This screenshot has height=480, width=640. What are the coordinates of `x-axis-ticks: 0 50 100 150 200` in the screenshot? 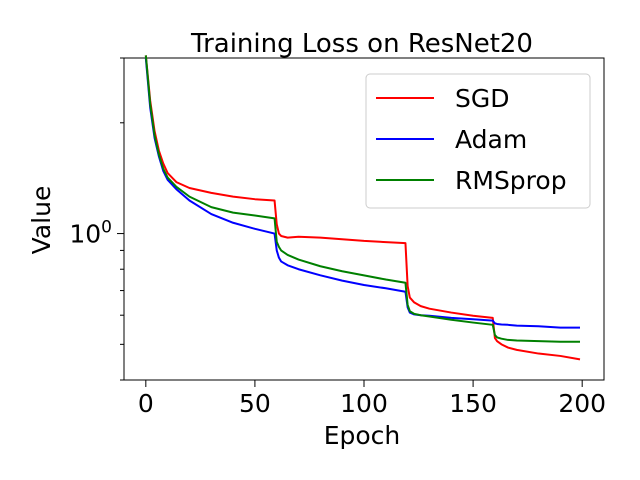 It's located at (372, 399).